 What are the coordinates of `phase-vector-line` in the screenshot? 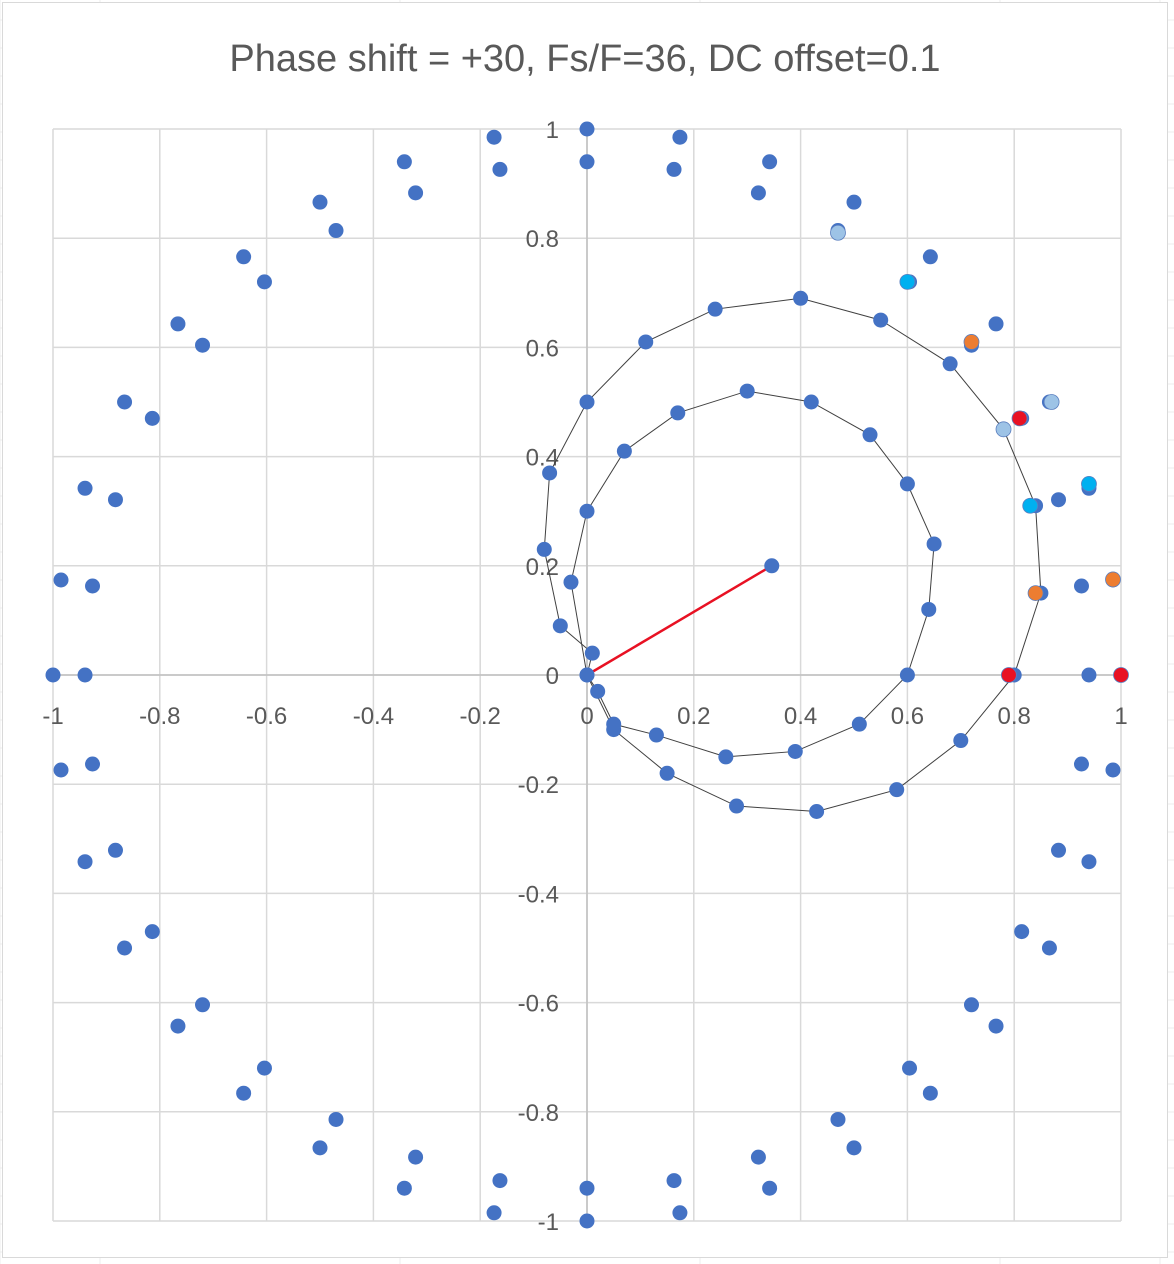 It's located at (679, 620).